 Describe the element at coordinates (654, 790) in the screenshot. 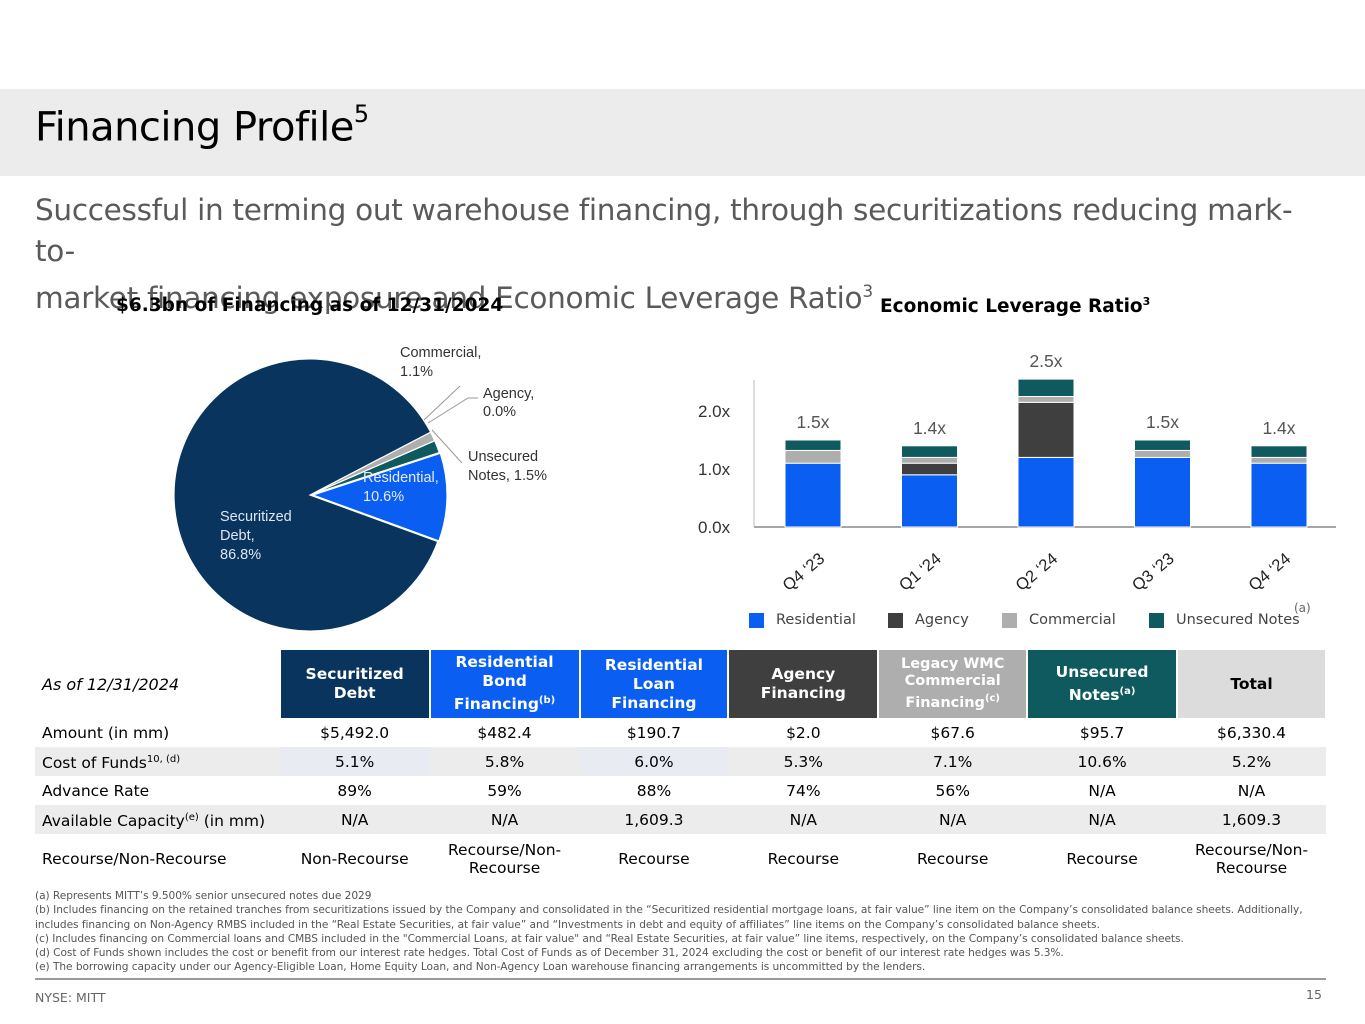

I see `table-cell: 88%` at that location.